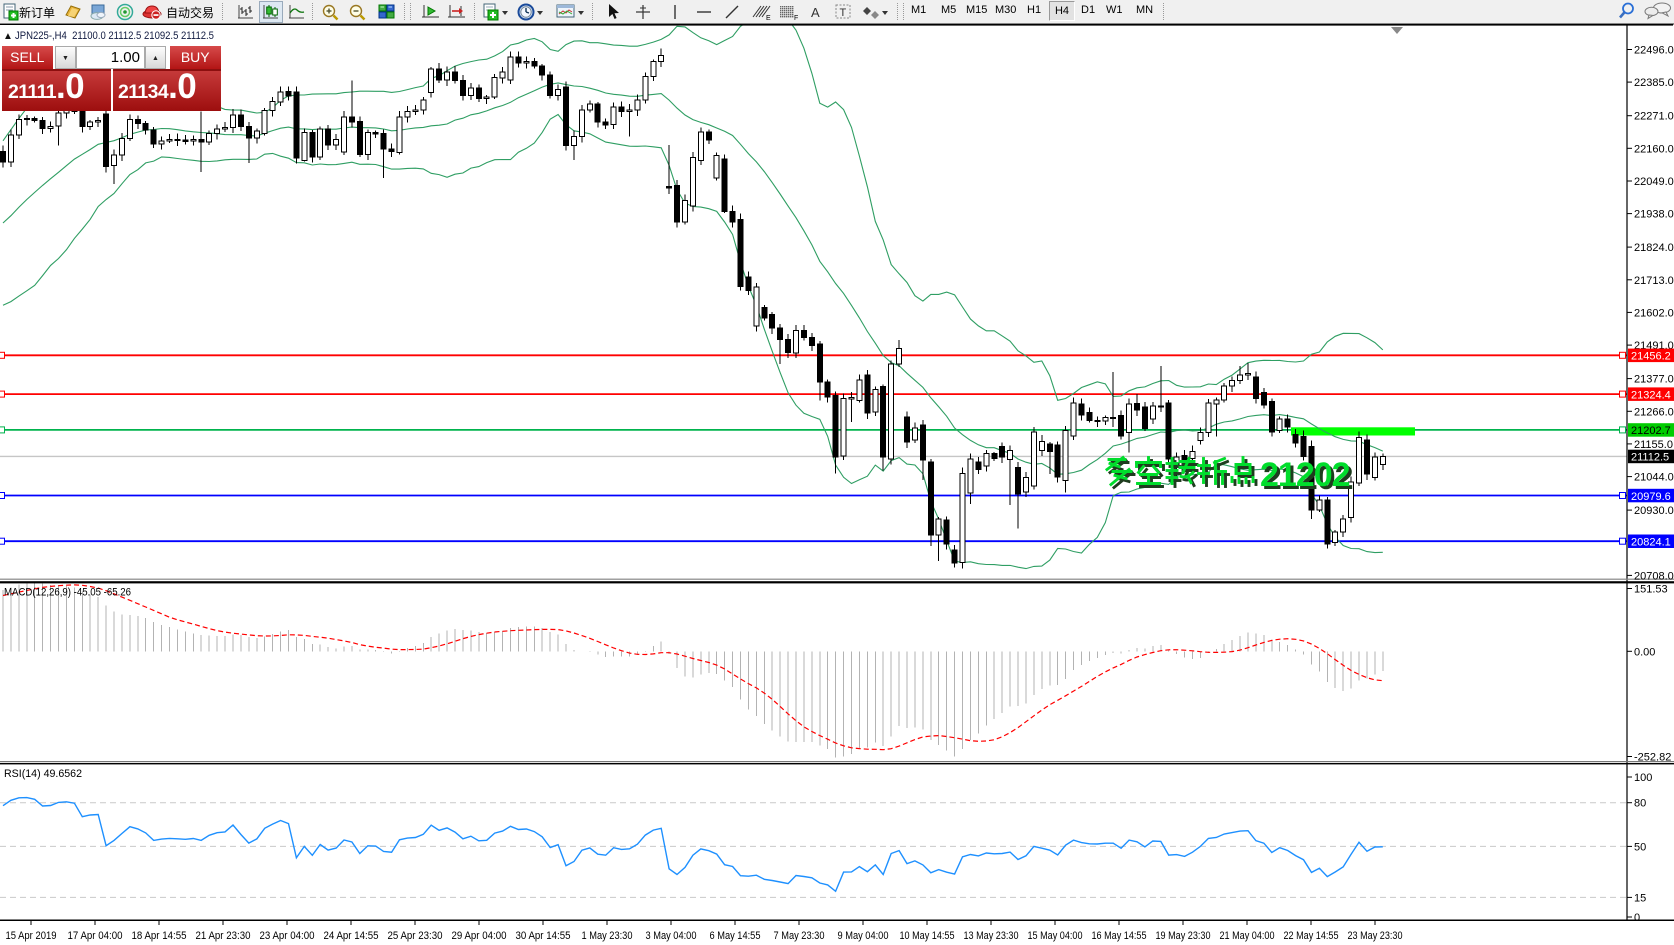 The height and width of the screenshot is (945, 1674). What do you see at coordinates (1654, 182) in the screenshot?
I see `svg-text: 22049.0` at bounding box center [1654, 182].